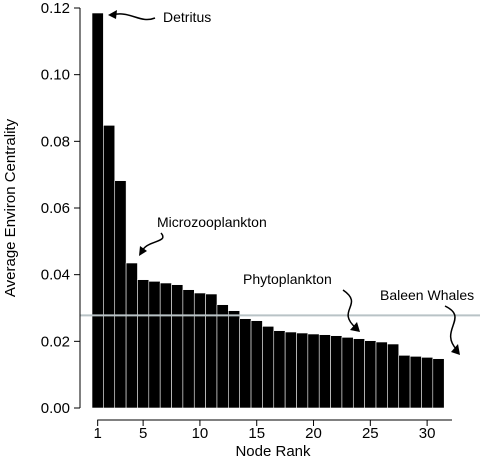 Image resolution: width=491 pixels, height=465 pixels. What do you see at coordinates (55, 75) in the screenshot?
I see `y-tick-label: 0.10` at bounding box center [55, 75].